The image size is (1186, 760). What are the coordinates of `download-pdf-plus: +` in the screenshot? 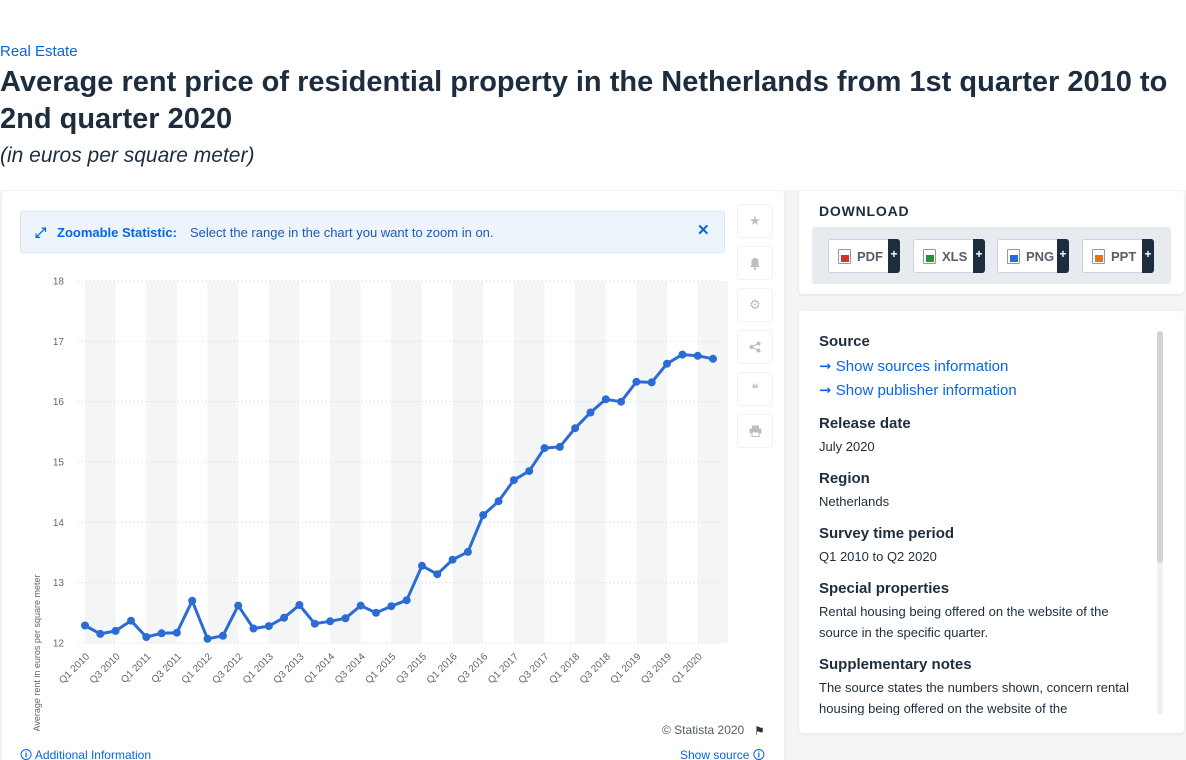 It's located at (894, 256).